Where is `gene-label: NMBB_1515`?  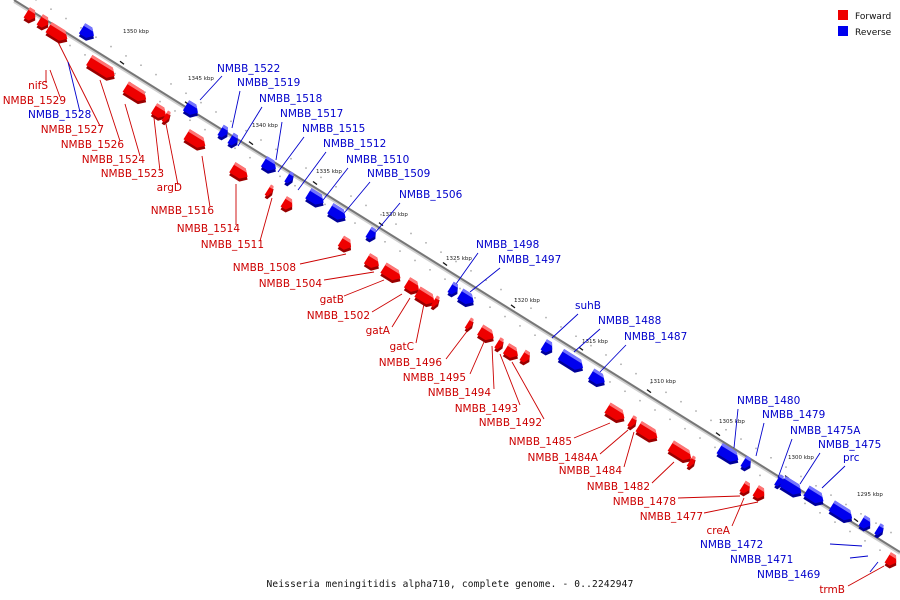
gene-label: NMBB_1515 is located at coordinates (333, 129).